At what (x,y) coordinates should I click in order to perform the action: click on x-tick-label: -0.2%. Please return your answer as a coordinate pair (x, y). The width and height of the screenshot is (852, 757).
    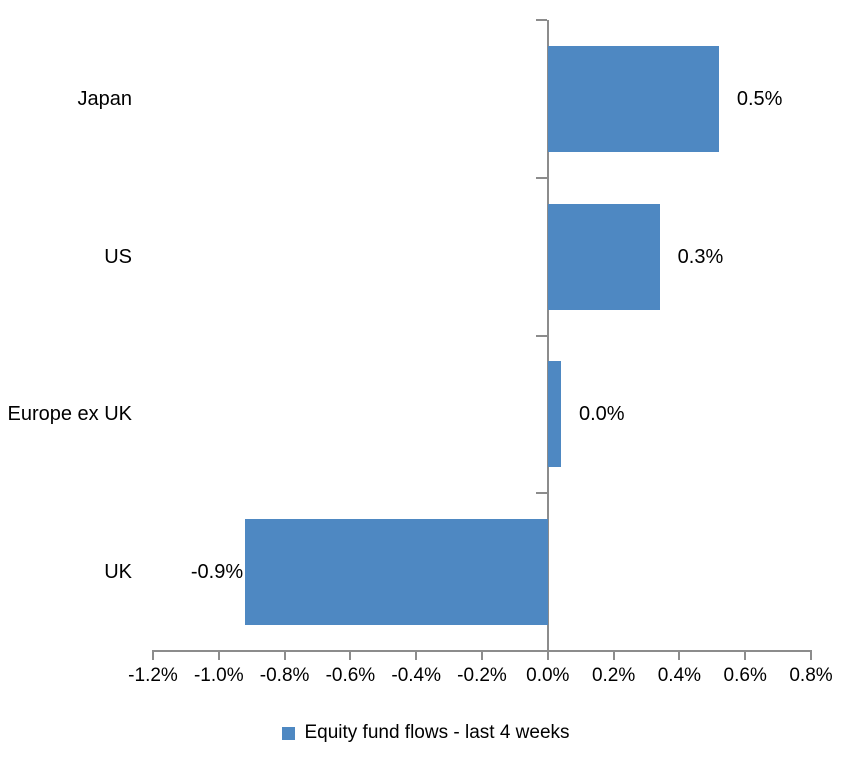
    Looking at the image, I should click on (482, 675).